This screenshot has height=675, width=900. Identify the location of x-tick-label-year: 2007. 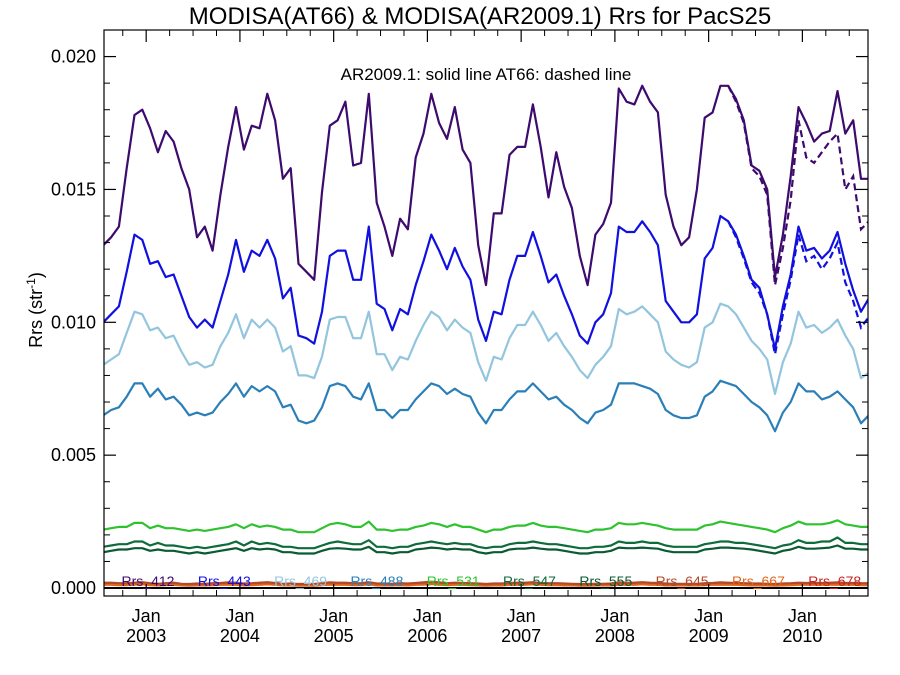
(521, 636).